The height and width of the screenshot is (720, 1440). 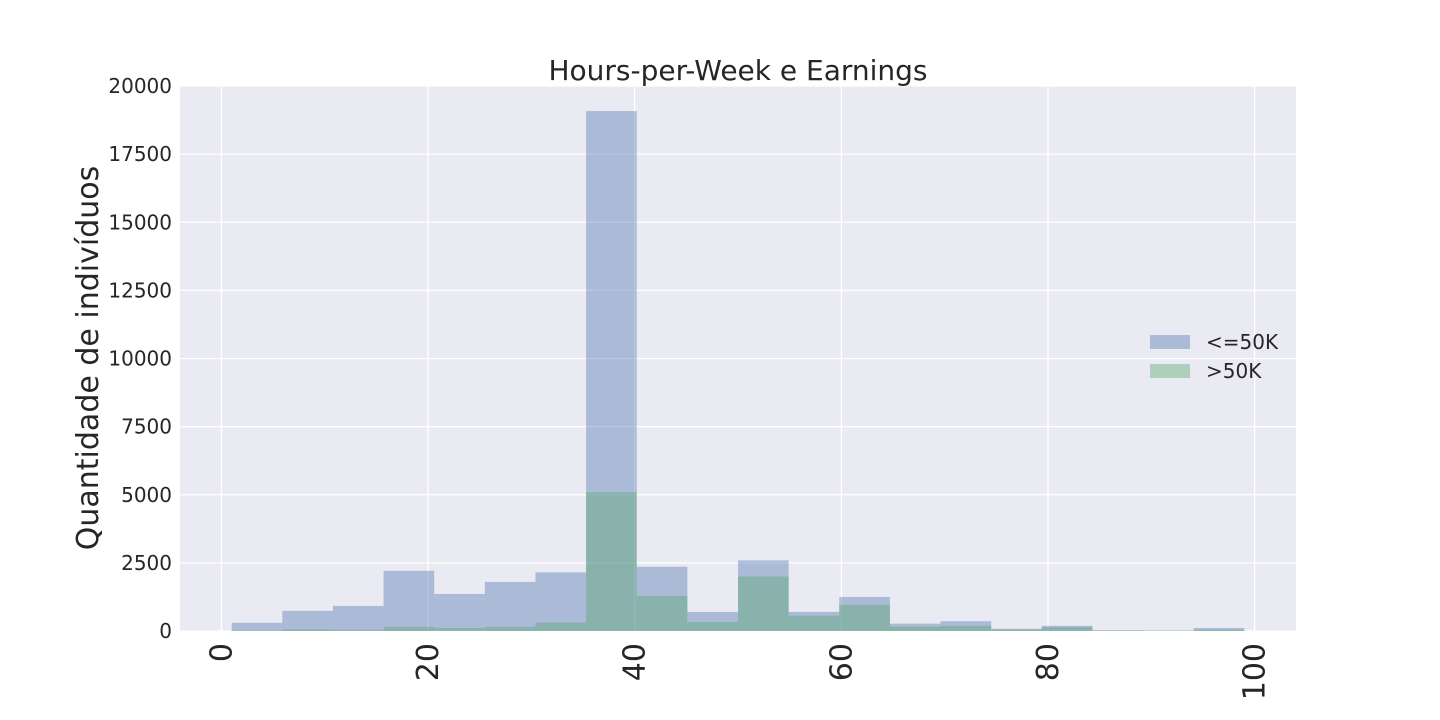 I want to click on x-tick-label: 60, so click(x=841, y=662).